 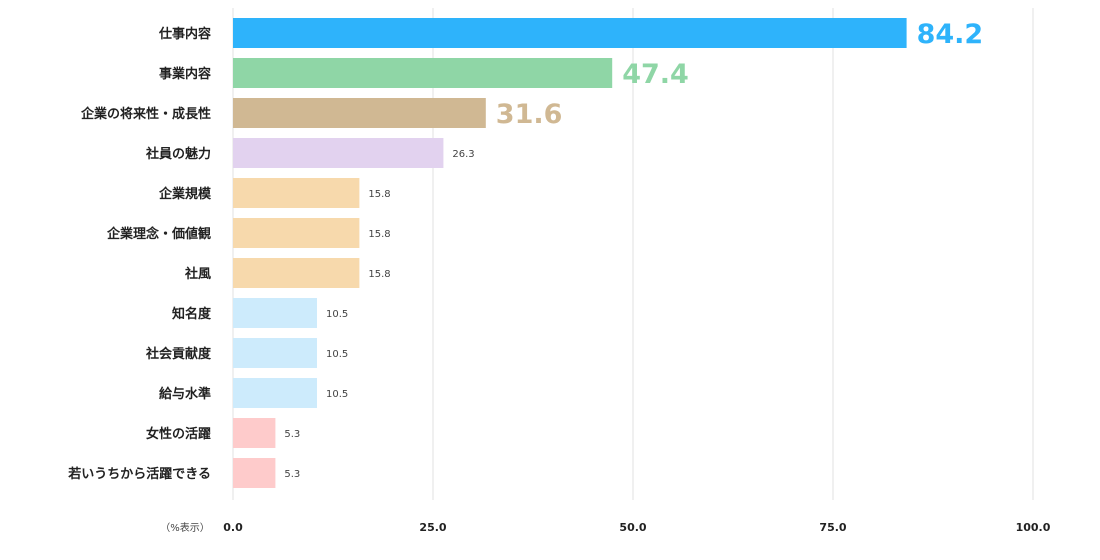 I want to click on x-tick-label-4: 100.0, so click(x=1033, y=527).